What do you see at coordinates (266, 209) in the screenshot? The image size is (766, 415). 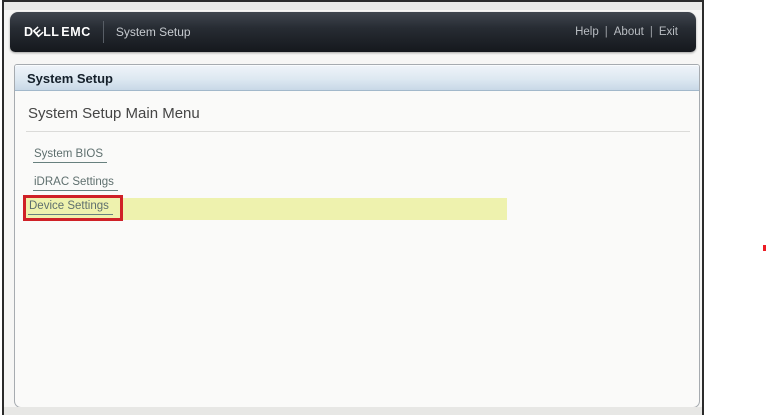 I see `selection-highlight` at bounding box center [266, 209].